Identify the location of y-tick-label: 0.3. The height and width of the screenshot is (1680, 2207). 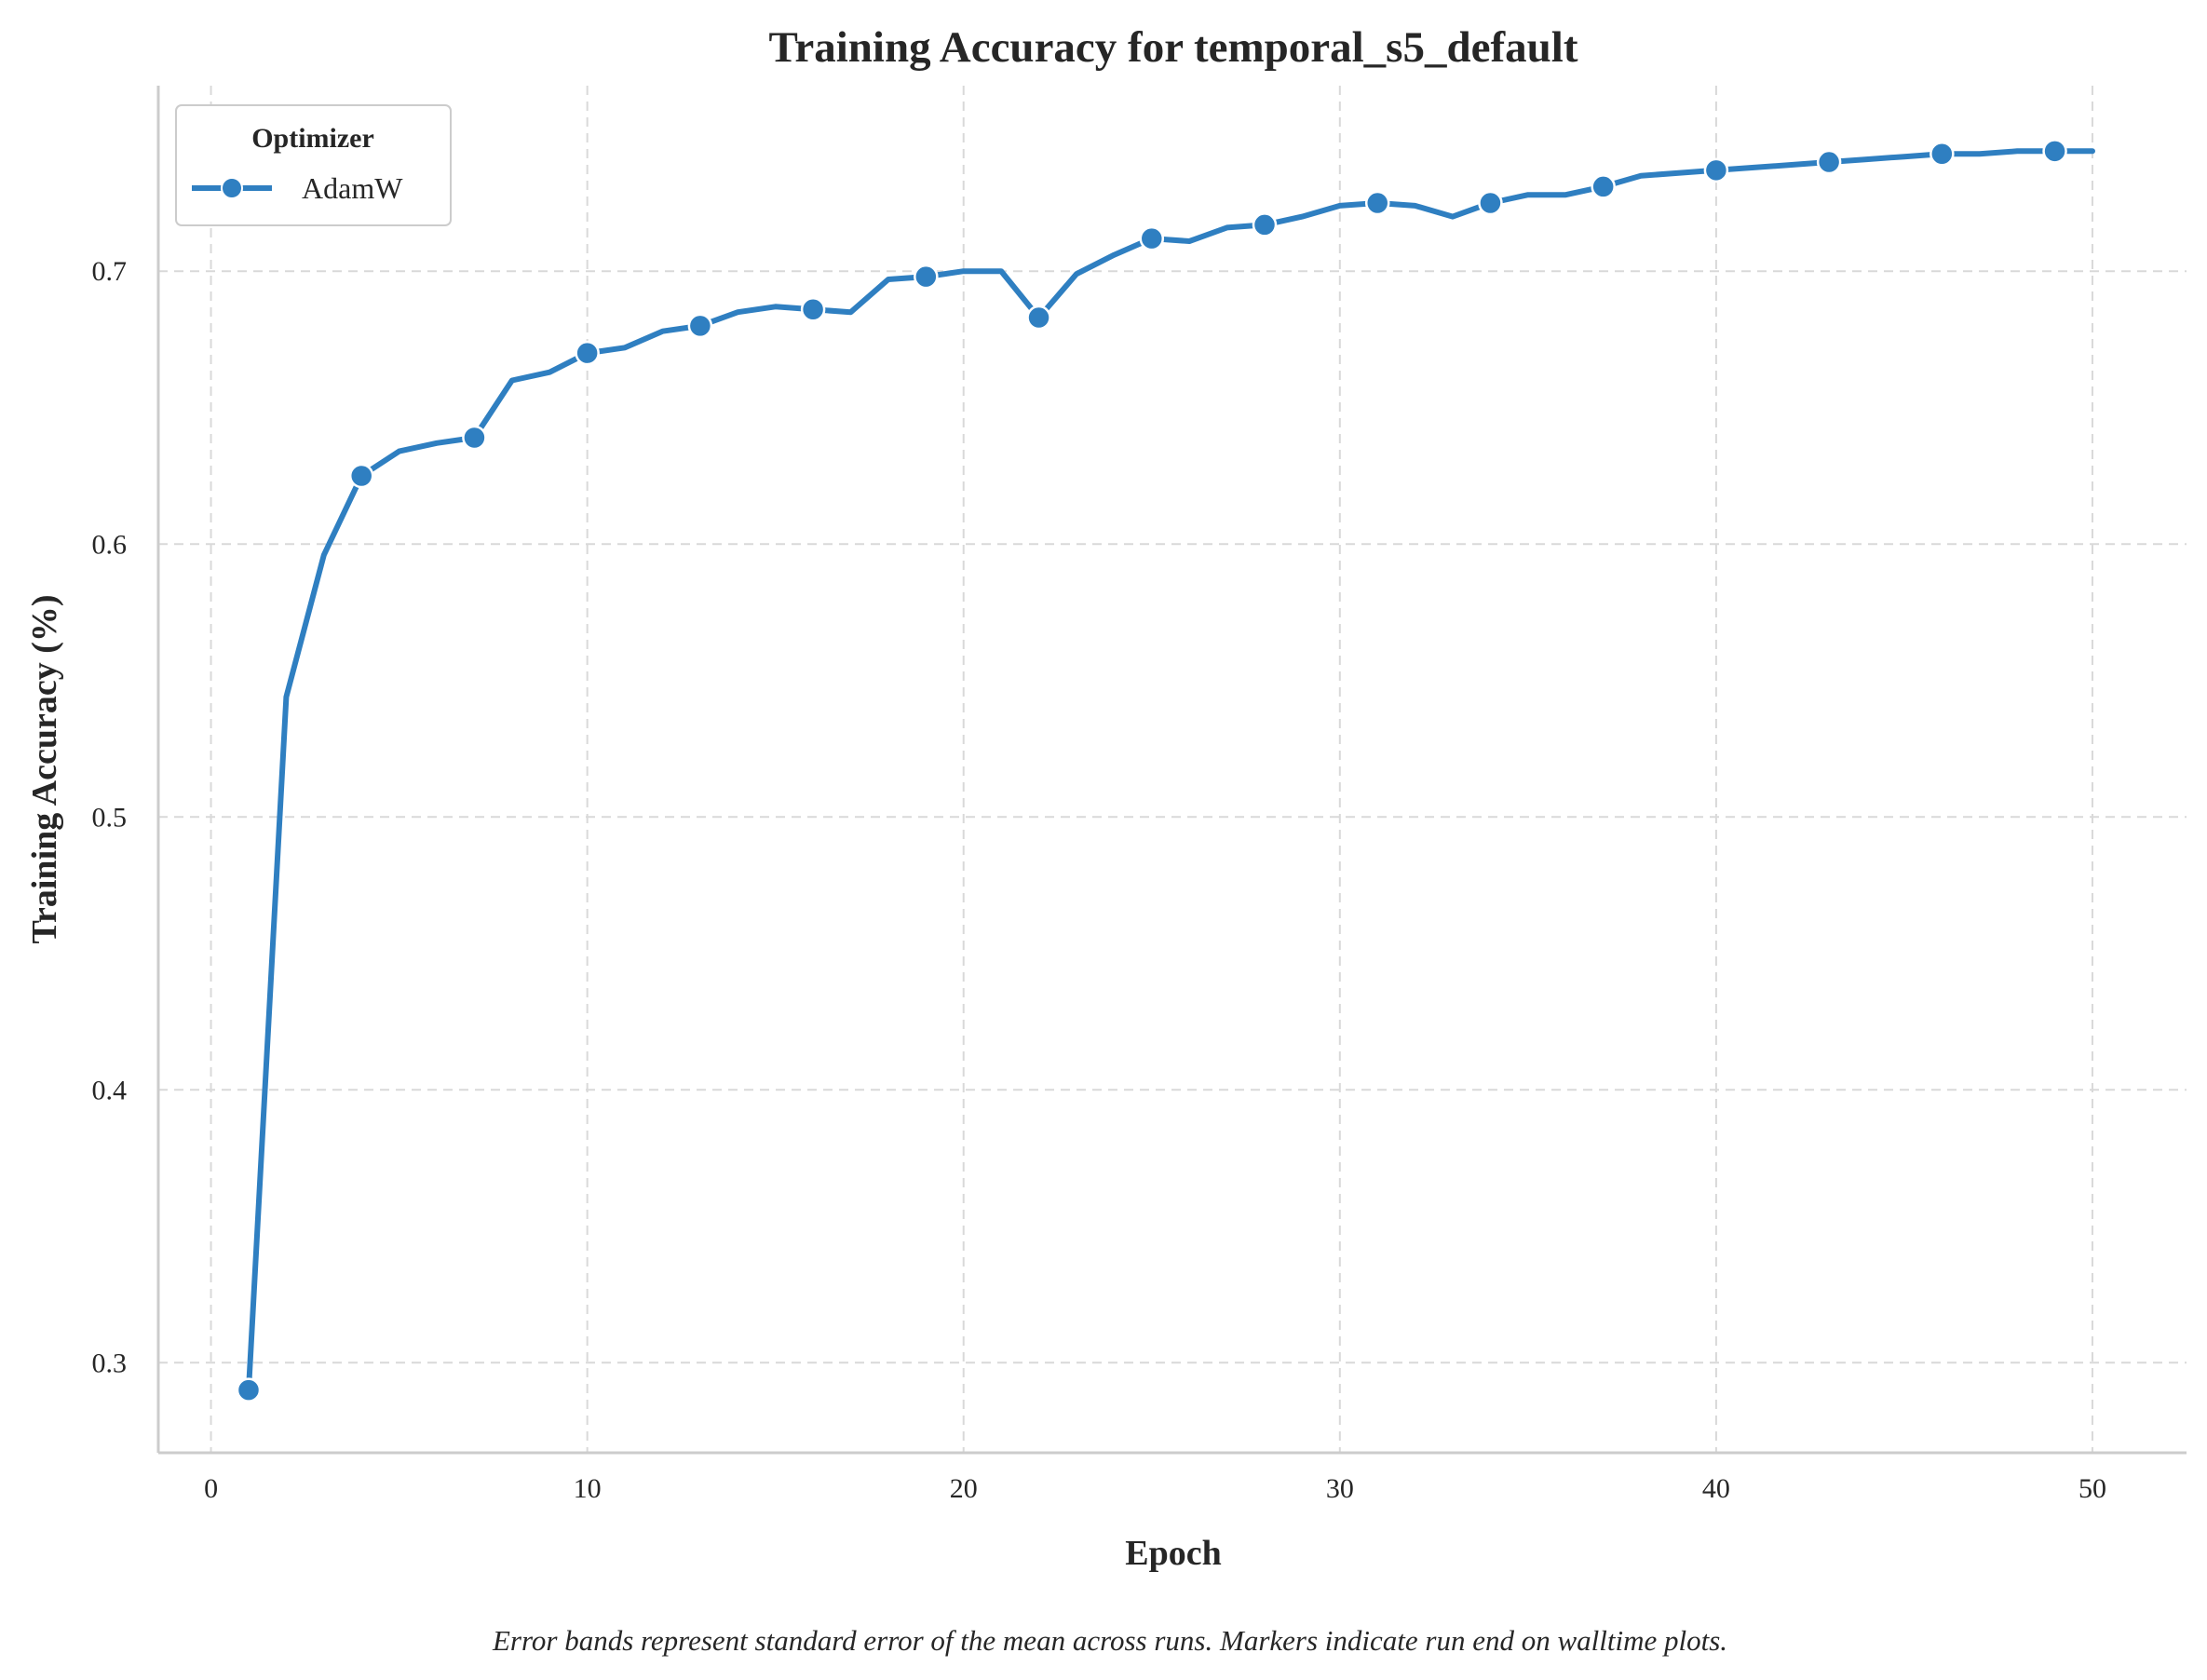
(110, 1363).